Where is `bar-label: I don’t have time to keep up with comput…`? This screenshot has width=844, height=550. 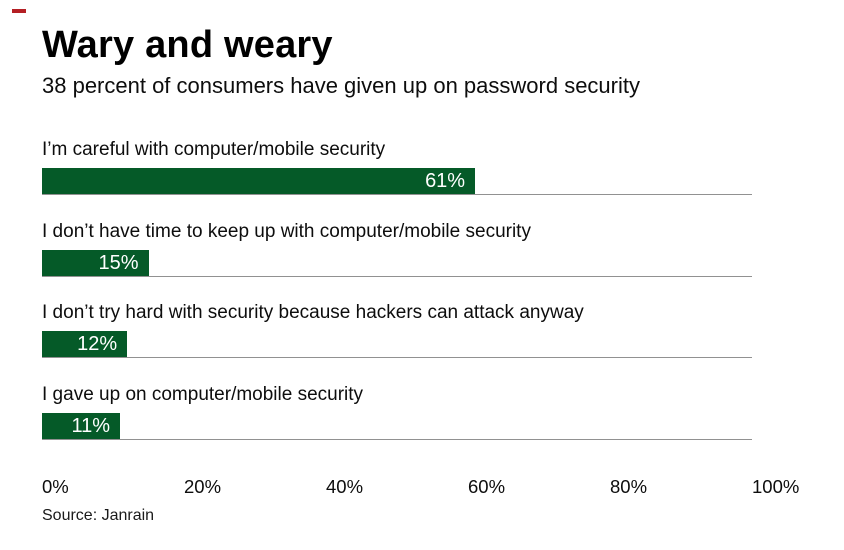
bar-label: I don’t have time to keep up with comput… is located at coordinates (286, 231).